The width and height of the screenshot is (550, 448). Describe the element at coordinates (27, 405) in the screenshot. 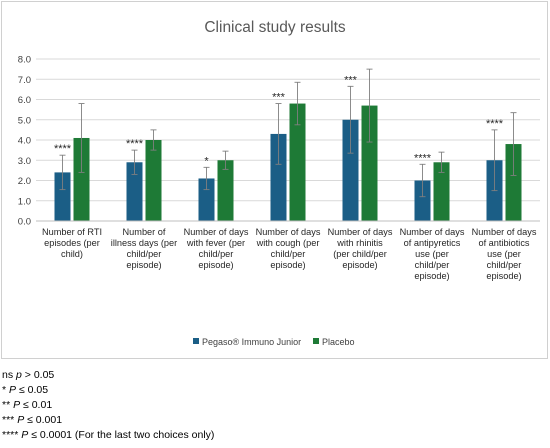

I see `footnote-two-star: ** P ≤ 0.01` at that location.